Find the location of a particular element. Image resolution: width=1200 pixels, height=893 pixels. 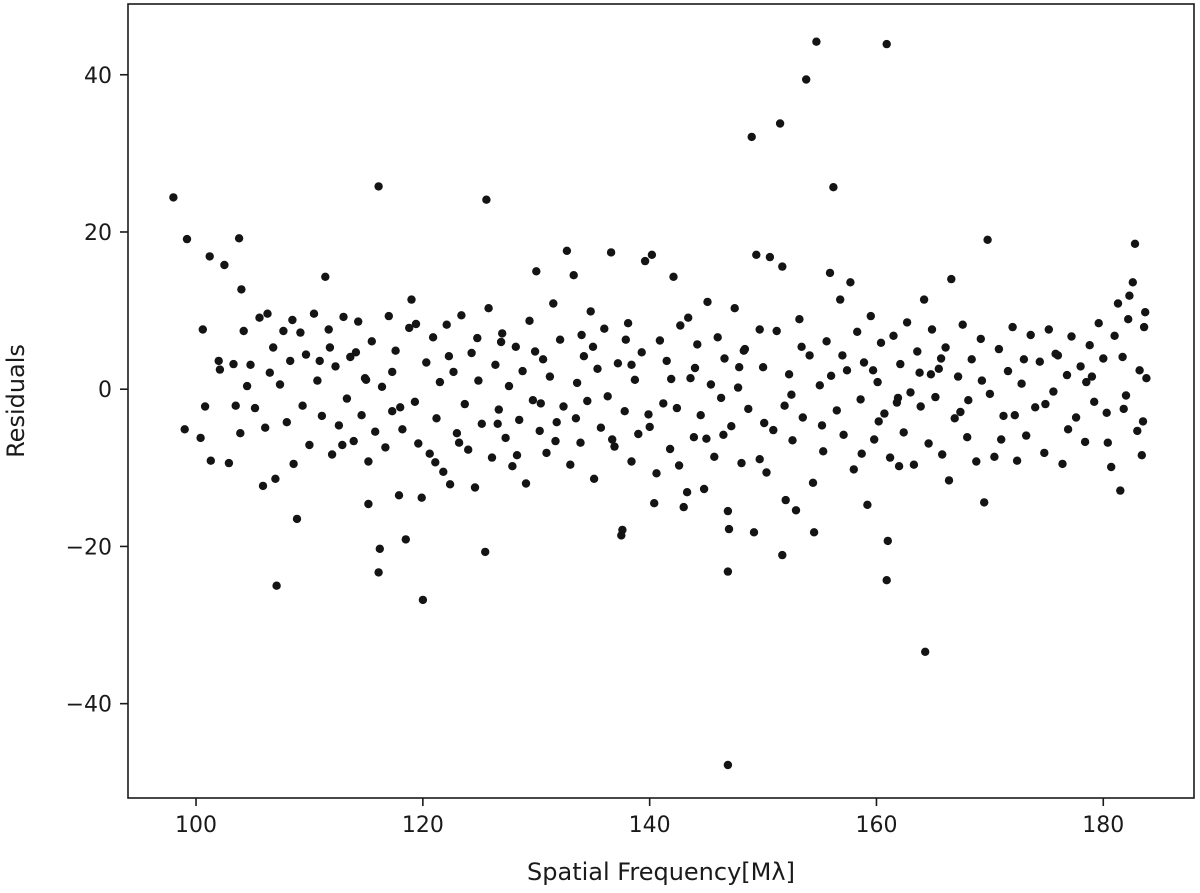

y-tick-label: 40 is located at coordinates (98, 76).